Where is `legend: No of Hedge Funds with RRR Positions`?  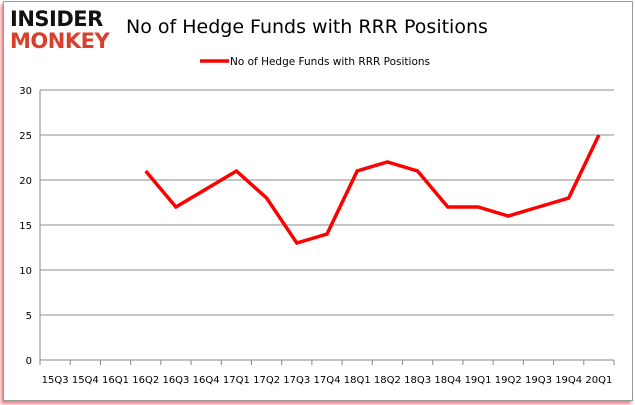 legend: No of Hedge Funds with RRR Positions is located at coordinates (315, 62).